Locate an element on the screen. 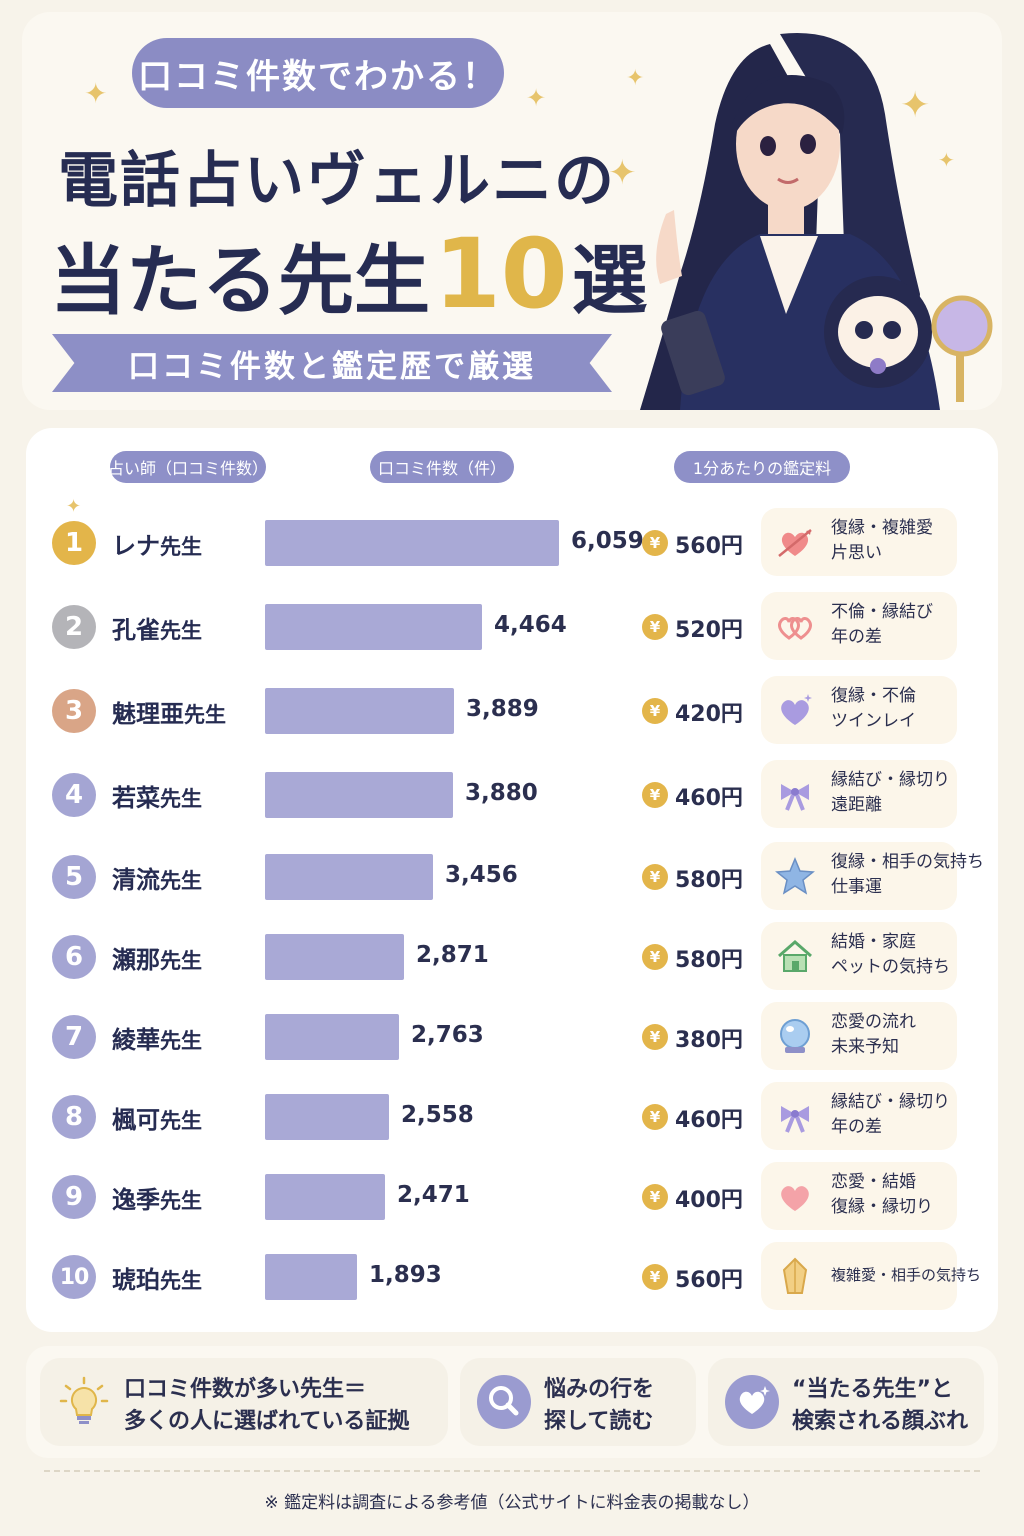  column-header-fortune-teller: 占い師（口コミ件数） is located at coordinates (188, 467).